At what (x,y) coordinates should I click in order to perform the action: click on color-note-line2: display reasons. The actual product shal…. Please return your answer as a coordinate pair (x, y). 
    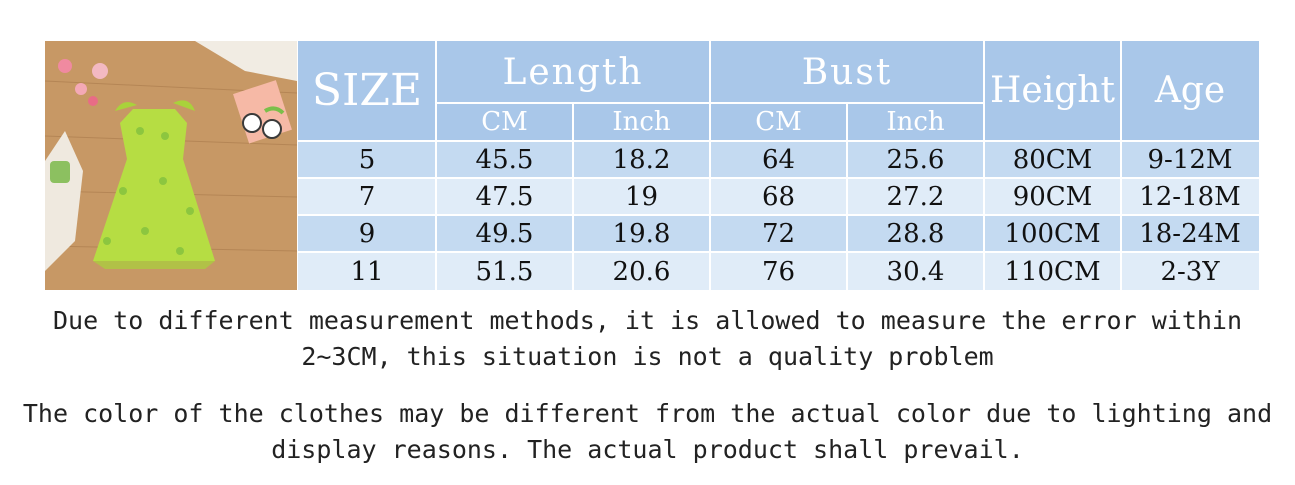
    Looking at the image, I should click on (647, 449).